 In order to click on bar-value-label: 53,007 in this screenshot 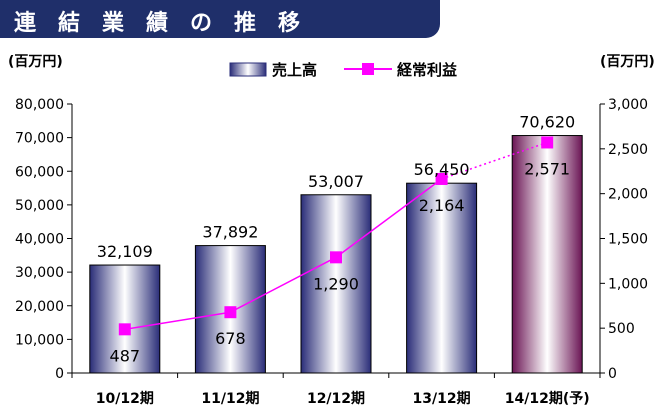, I will do `click(336, 181)`.